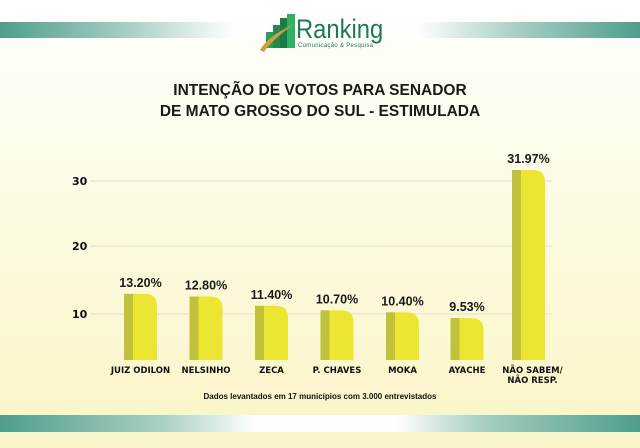 This screenshot has width=640, height=448. Describe the element at coordinates (80, 314) in the screenshot. I see `y-tick-label: 10` at that location.